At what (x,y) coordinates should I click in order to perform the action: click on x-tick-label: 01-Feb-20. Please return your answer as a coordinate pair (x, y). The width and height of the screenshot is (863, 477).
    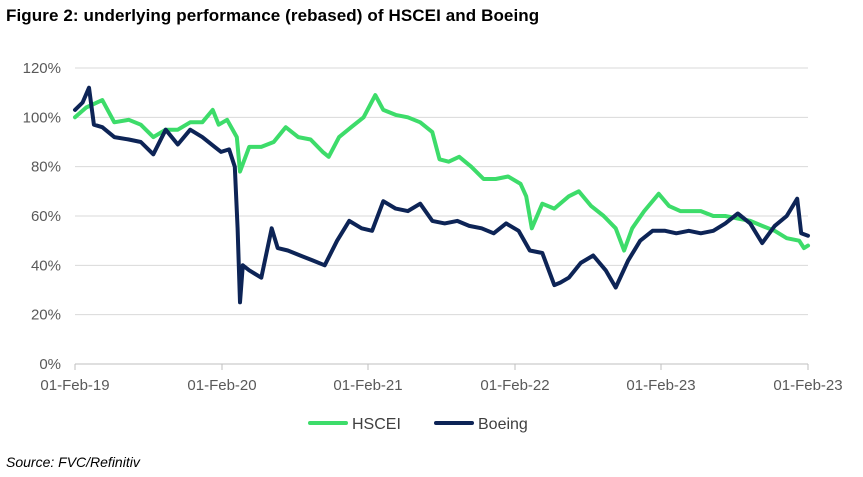
    Looking at the image, I should click on (221, 385).